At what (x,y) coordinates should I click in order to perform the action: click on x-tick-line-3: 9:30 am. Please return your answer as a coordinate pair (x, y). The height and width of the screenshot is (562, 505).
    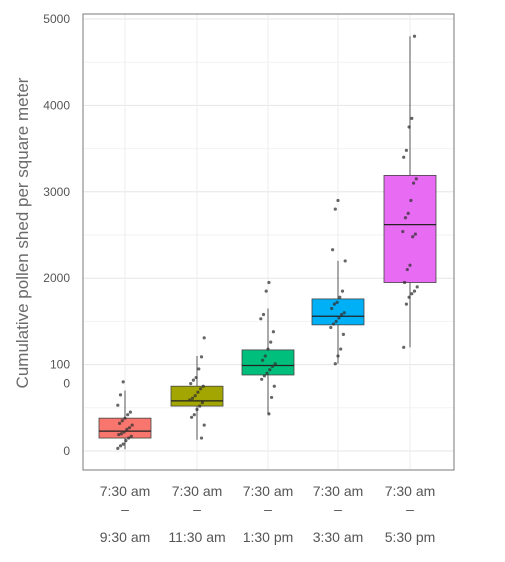
    Looking at the image, I should click on (125, 537).